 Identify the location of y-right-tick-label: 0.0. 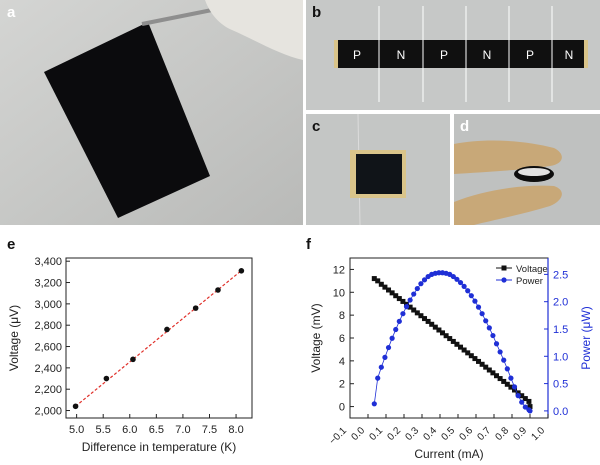
(560, 412).